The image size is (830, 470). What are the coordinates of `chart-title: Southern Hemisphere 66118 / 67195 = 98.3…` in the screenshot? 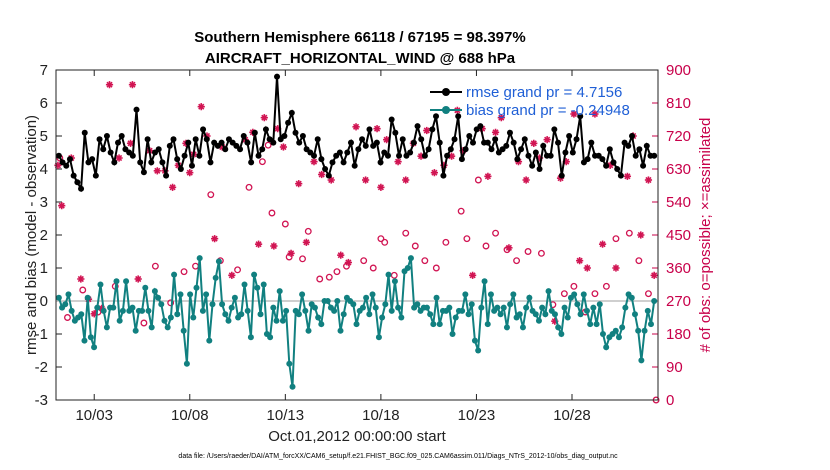 It's located at (359, 37).